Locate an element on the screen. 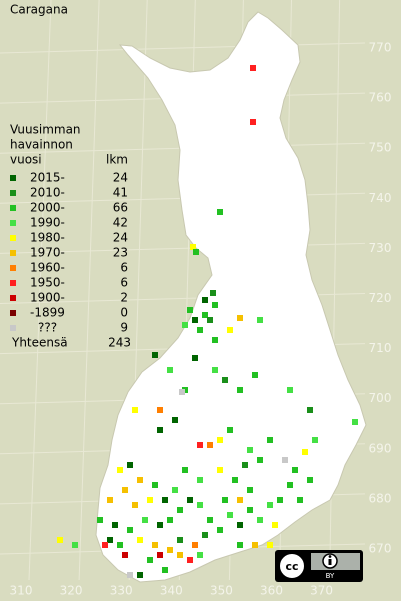  y-grid-label: 690 is located at coordinates (380, 448).